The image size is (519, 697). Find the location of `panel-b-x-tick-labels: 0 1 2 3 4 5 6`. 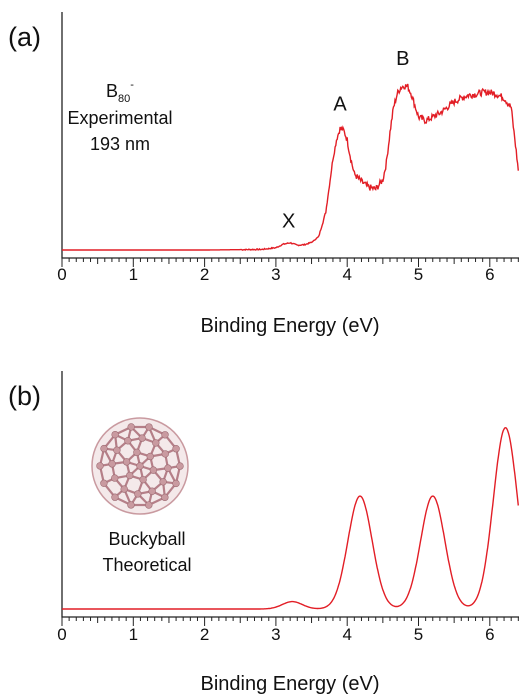

panel-b-x-tick-labels: 0 1 2 3 4 5 6 is located at coordinates (275, 634).